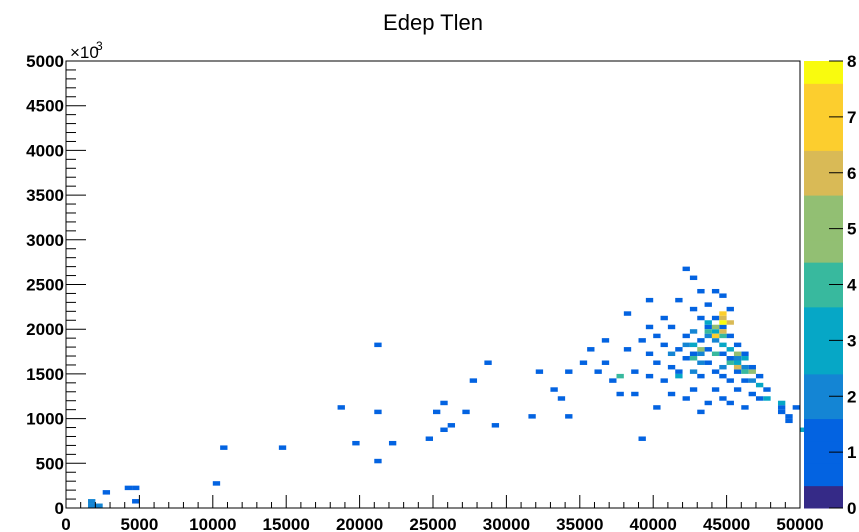 Image resolution: width=859 pixels, height=532 pixels. Describe the element at coordinates (432, 523) in the screenshot. I see `x-tick-label: 25000` at that location.